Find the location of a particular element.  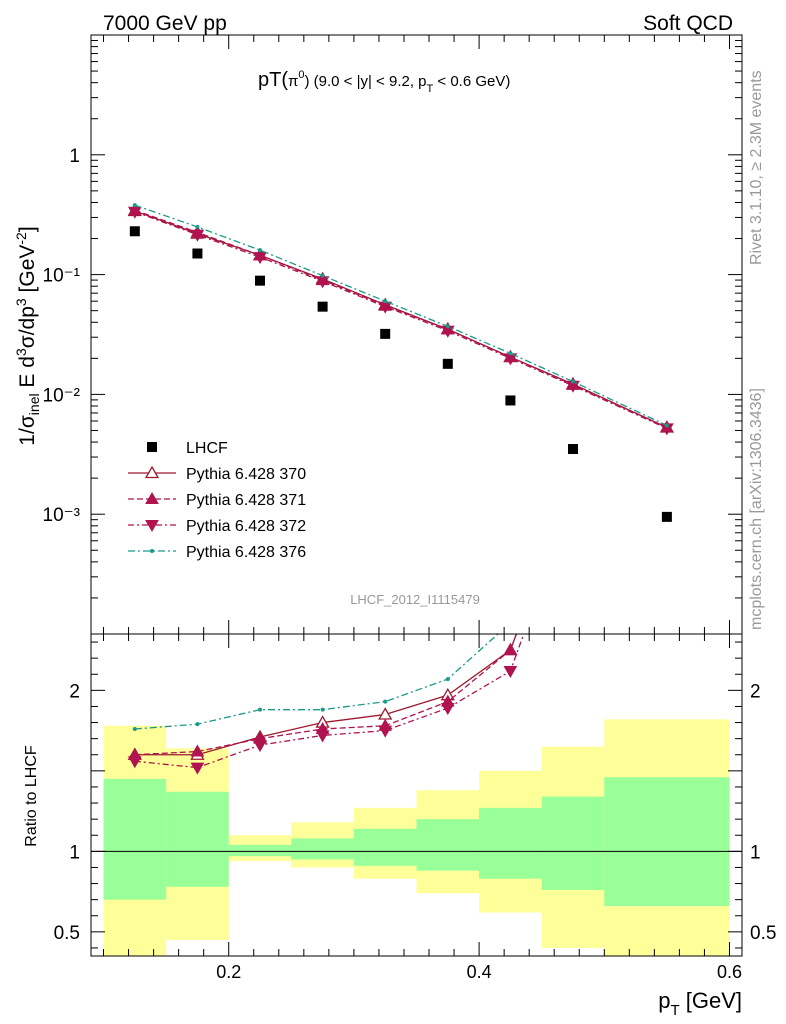

y-tick-label: 10⁻³ is located at coordinates (62, 515).